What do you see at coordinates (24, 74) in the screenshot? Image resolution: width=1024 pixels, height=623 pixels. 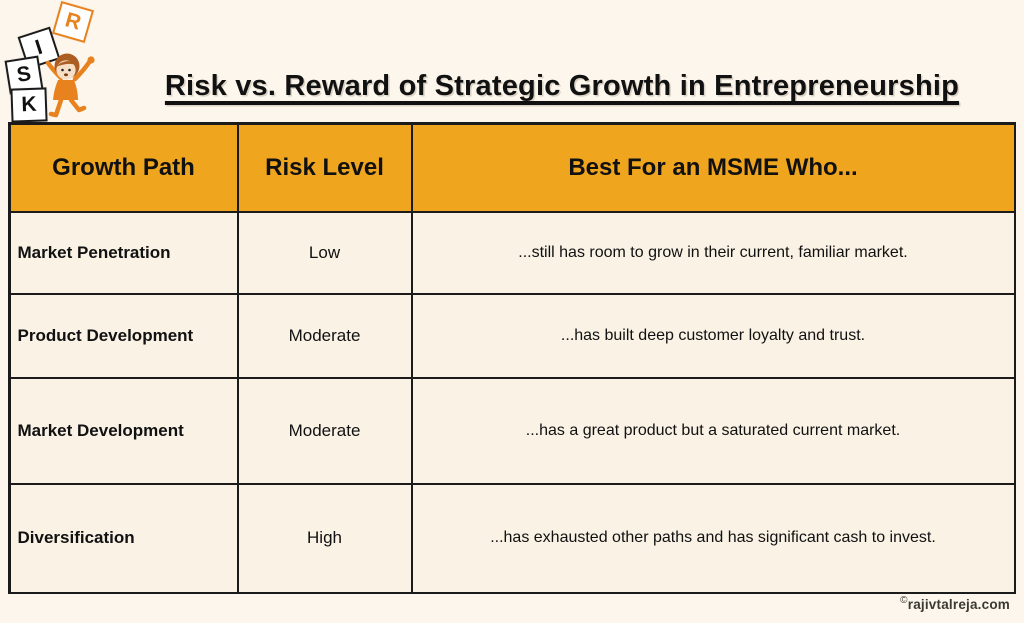 I see `block-letter: S` at bounding box center [24, 74].